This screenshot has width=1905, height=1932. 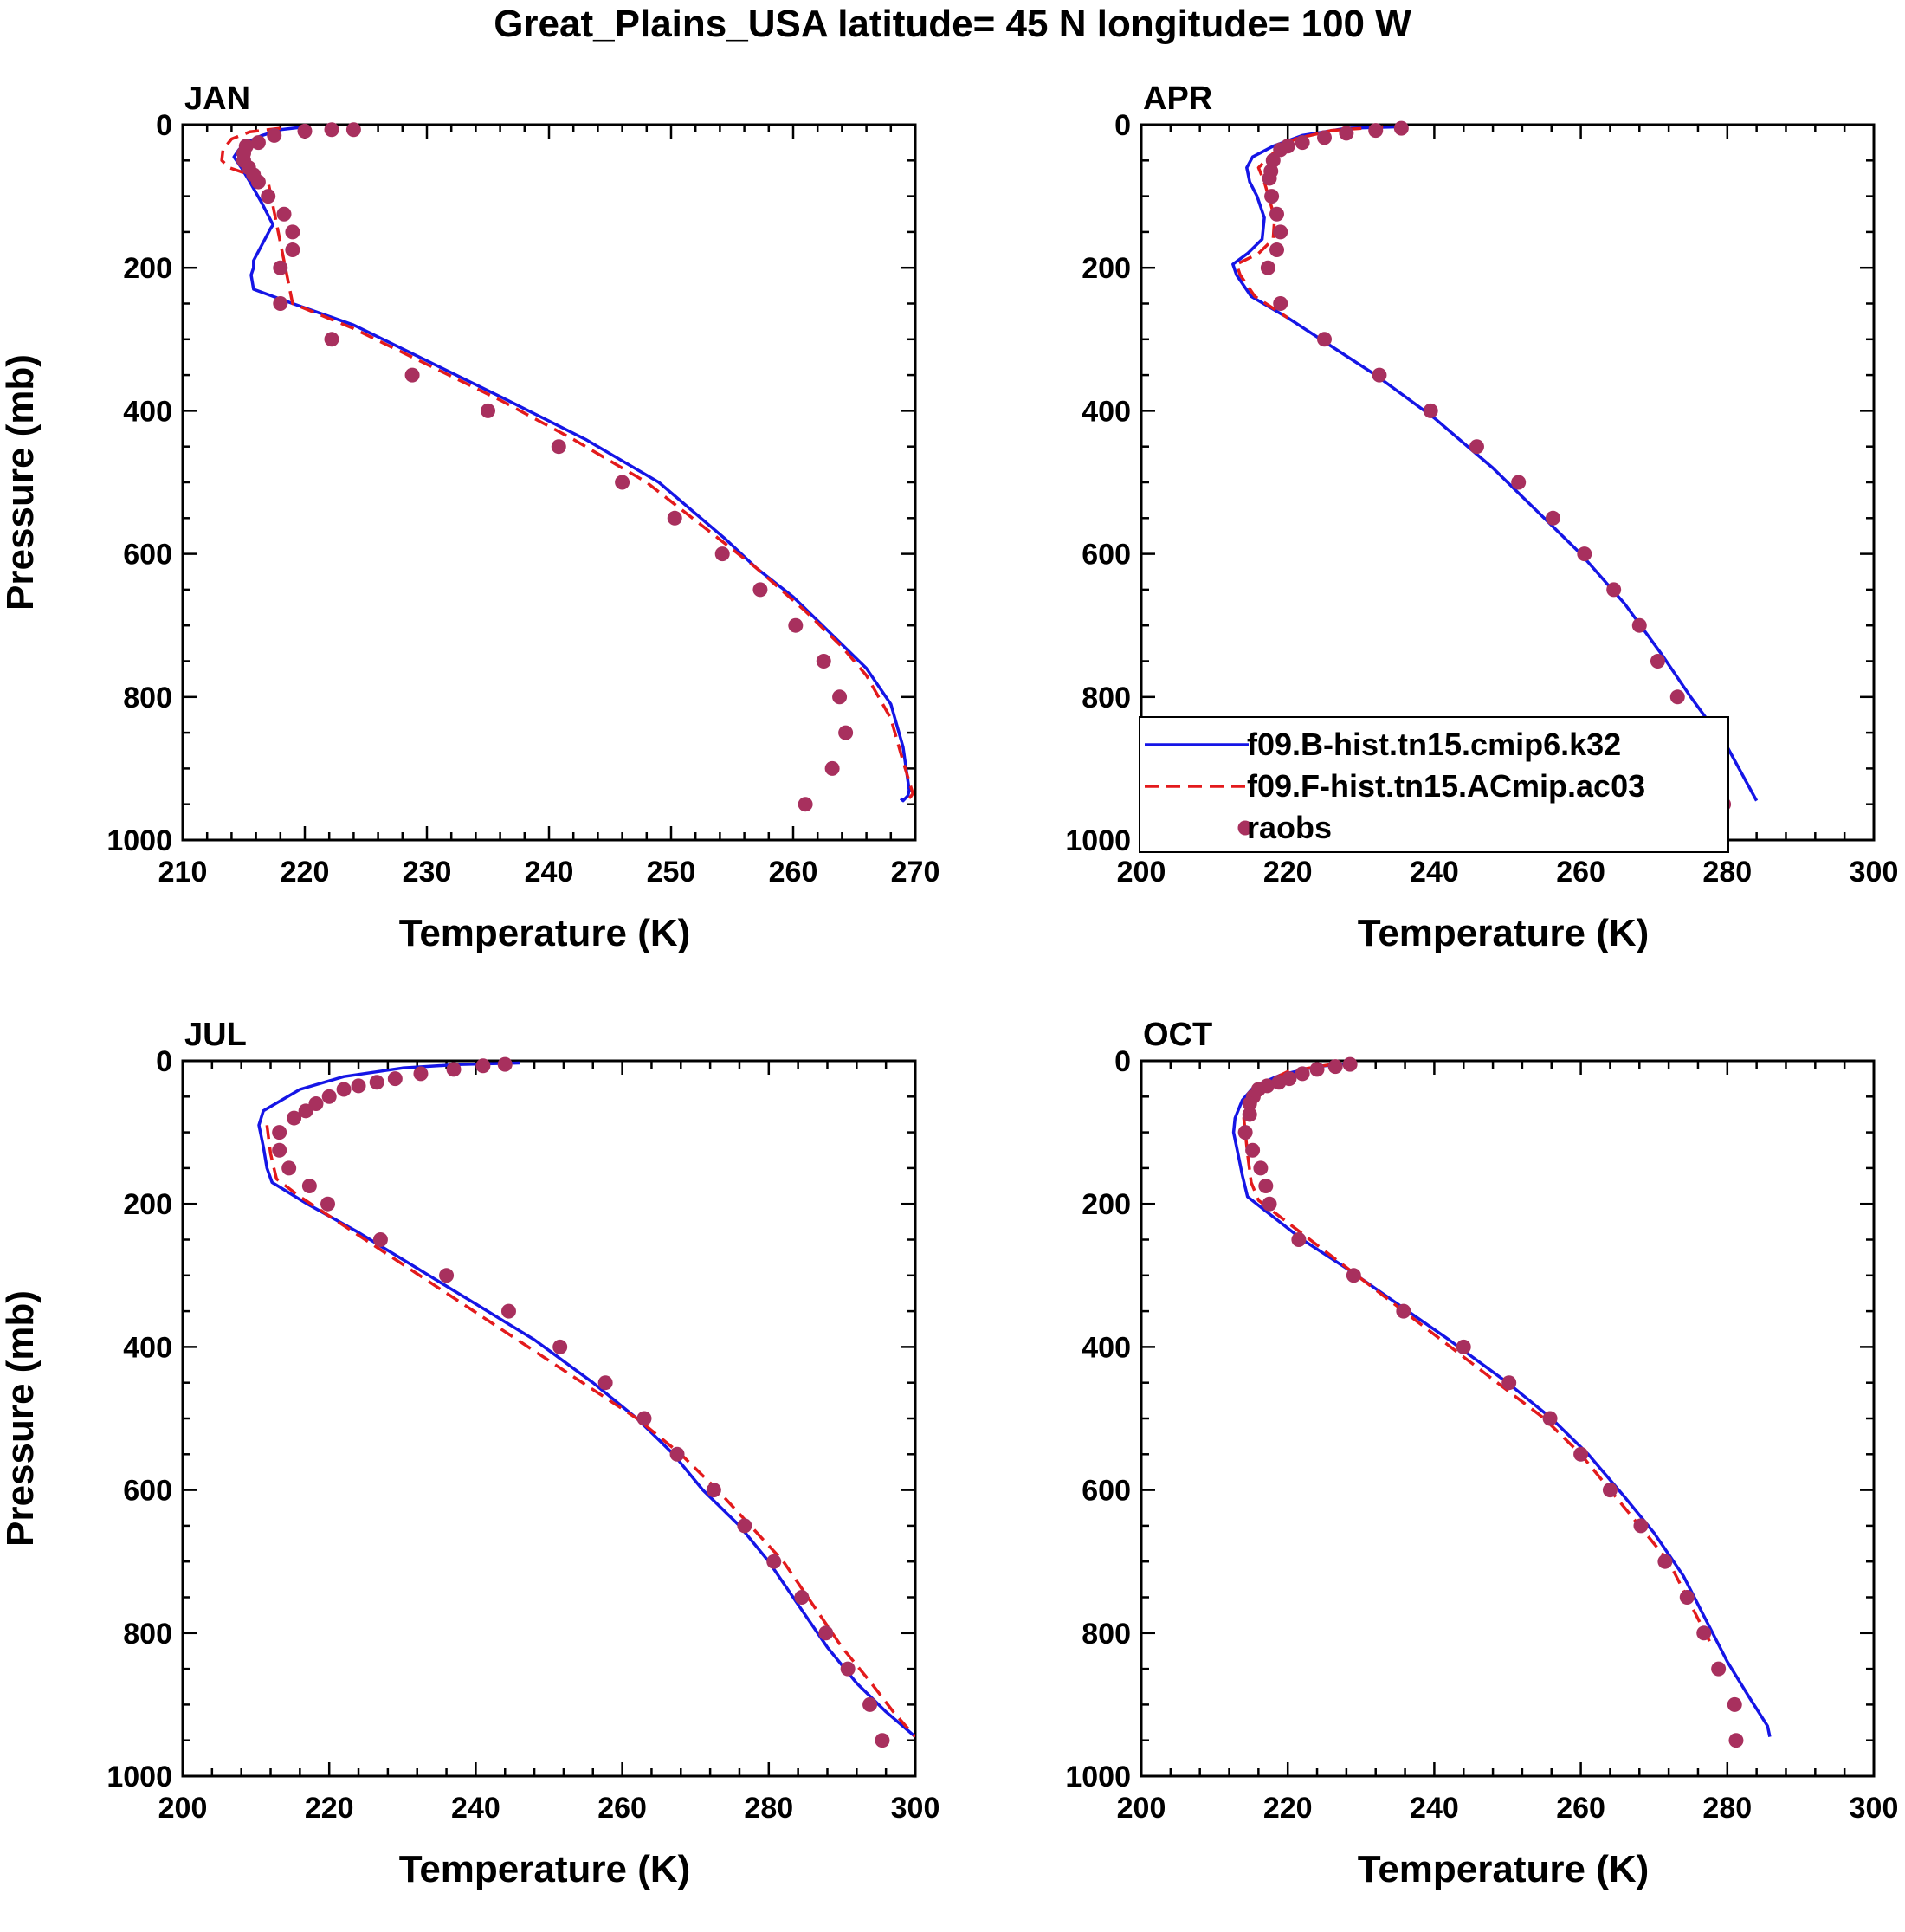 I want to click on legend-label: f09.B-hist.tn15.cmip6.k32, so click(x=1434, y=744).